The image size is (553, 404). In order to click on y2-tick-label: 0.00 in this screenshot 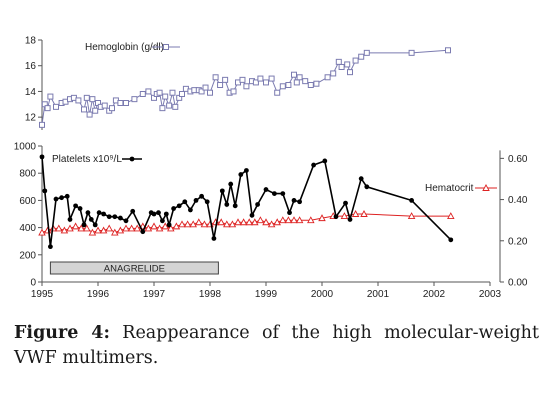, I will do `click(518, 283)`.